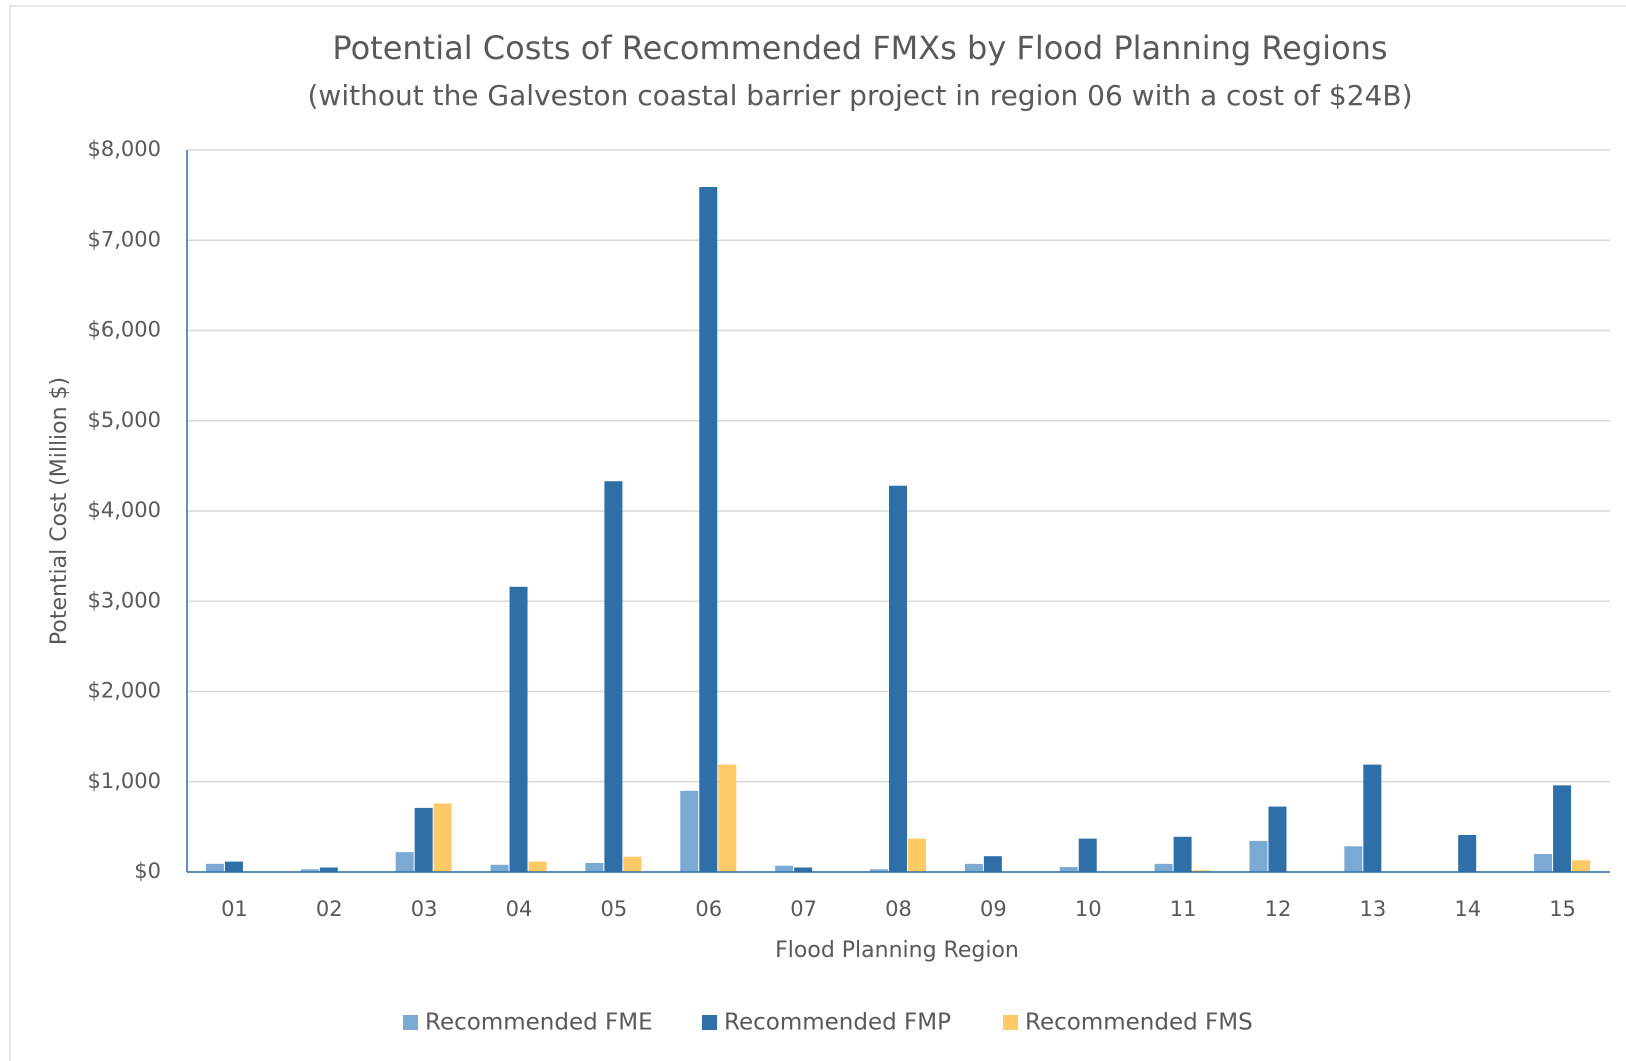  Describe the element at coordinates (124, 420) in the screenshot. I see `y-tick-label: $5,000` at that location.